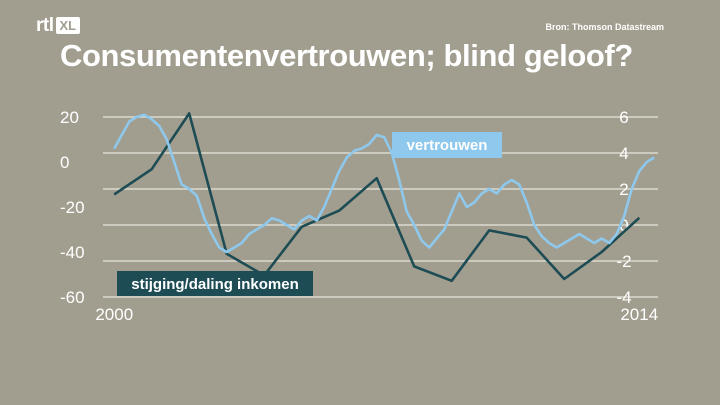 The height and width of the screenshot is (405, 720). Describe the element at coordinates (376, 314) in the screenshot. I see `x-axis: 2000 2014` at that location.